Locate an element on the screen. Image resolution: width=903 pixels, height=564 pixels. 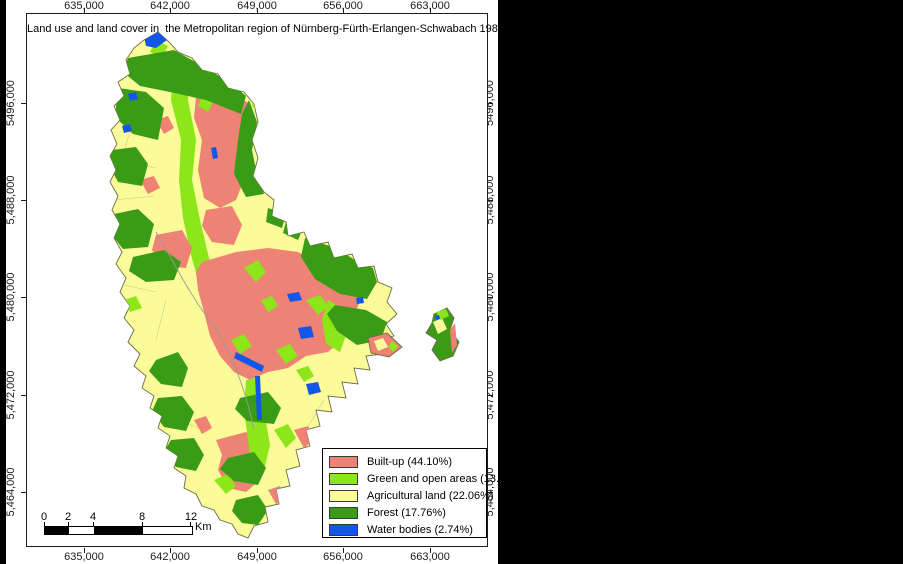
legend-label: Built-up (44.10%) is located at coordinates (409, 461).